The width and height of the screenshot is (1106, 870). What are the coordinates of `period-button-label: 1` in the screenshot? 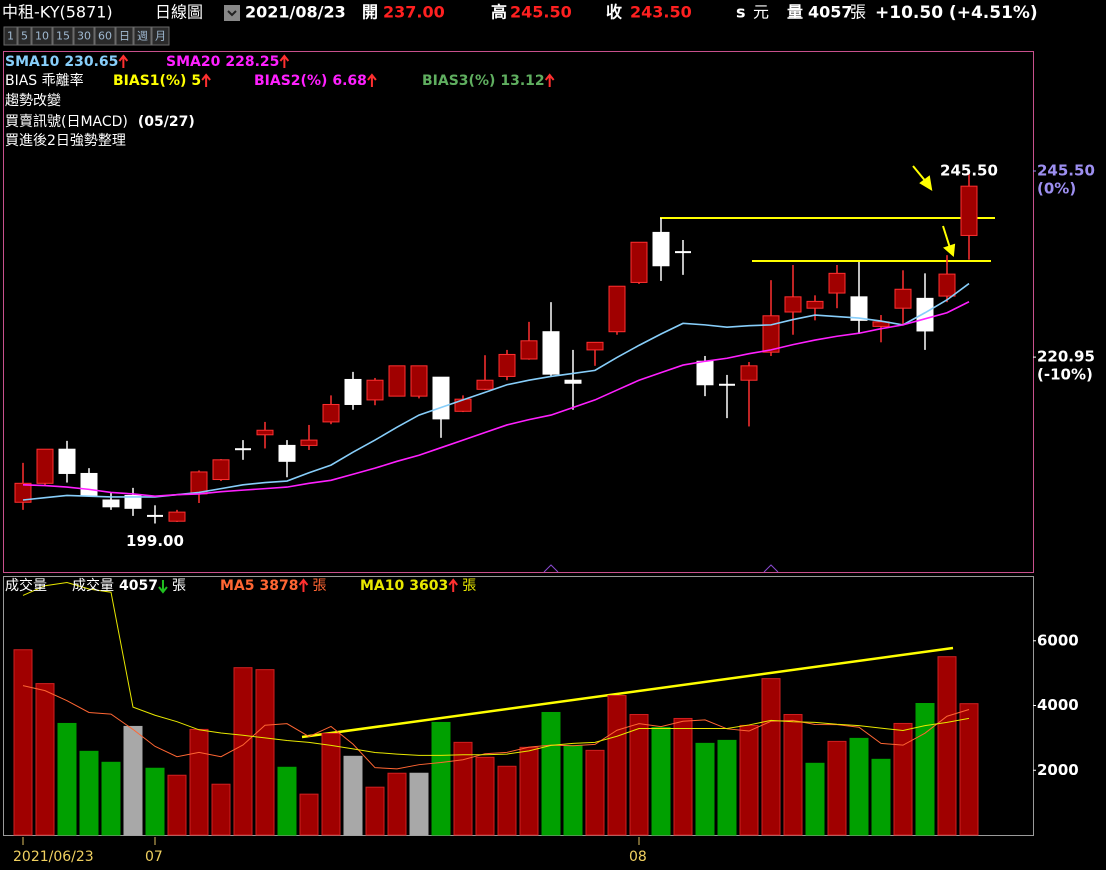 It's located at (10, 36).